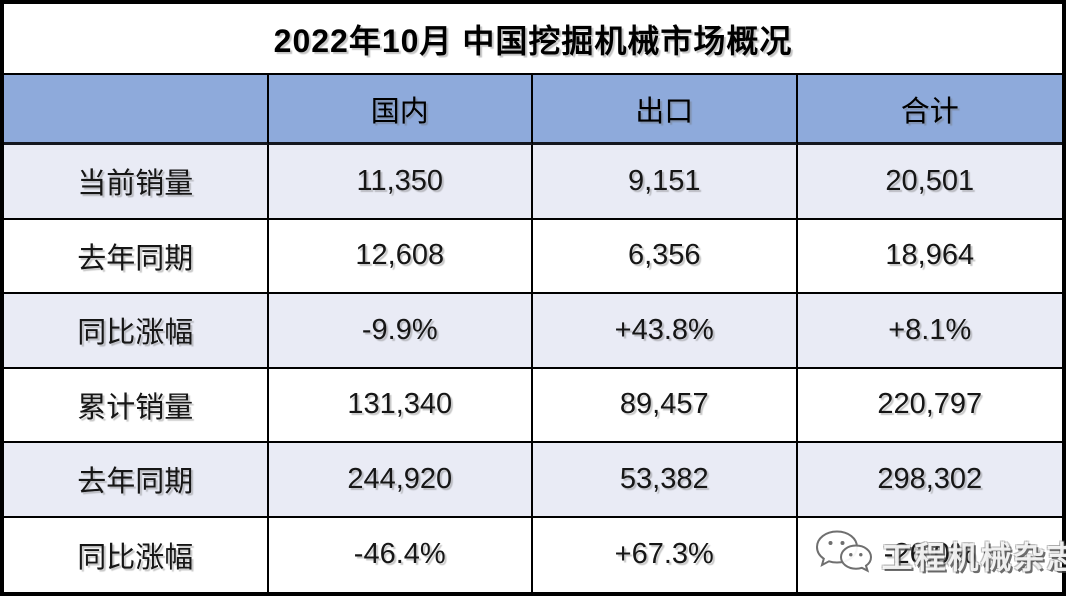 The width and height of the screenshot is (1066, 596). I want to click on header-domestic: 国内, so click(400, 110).